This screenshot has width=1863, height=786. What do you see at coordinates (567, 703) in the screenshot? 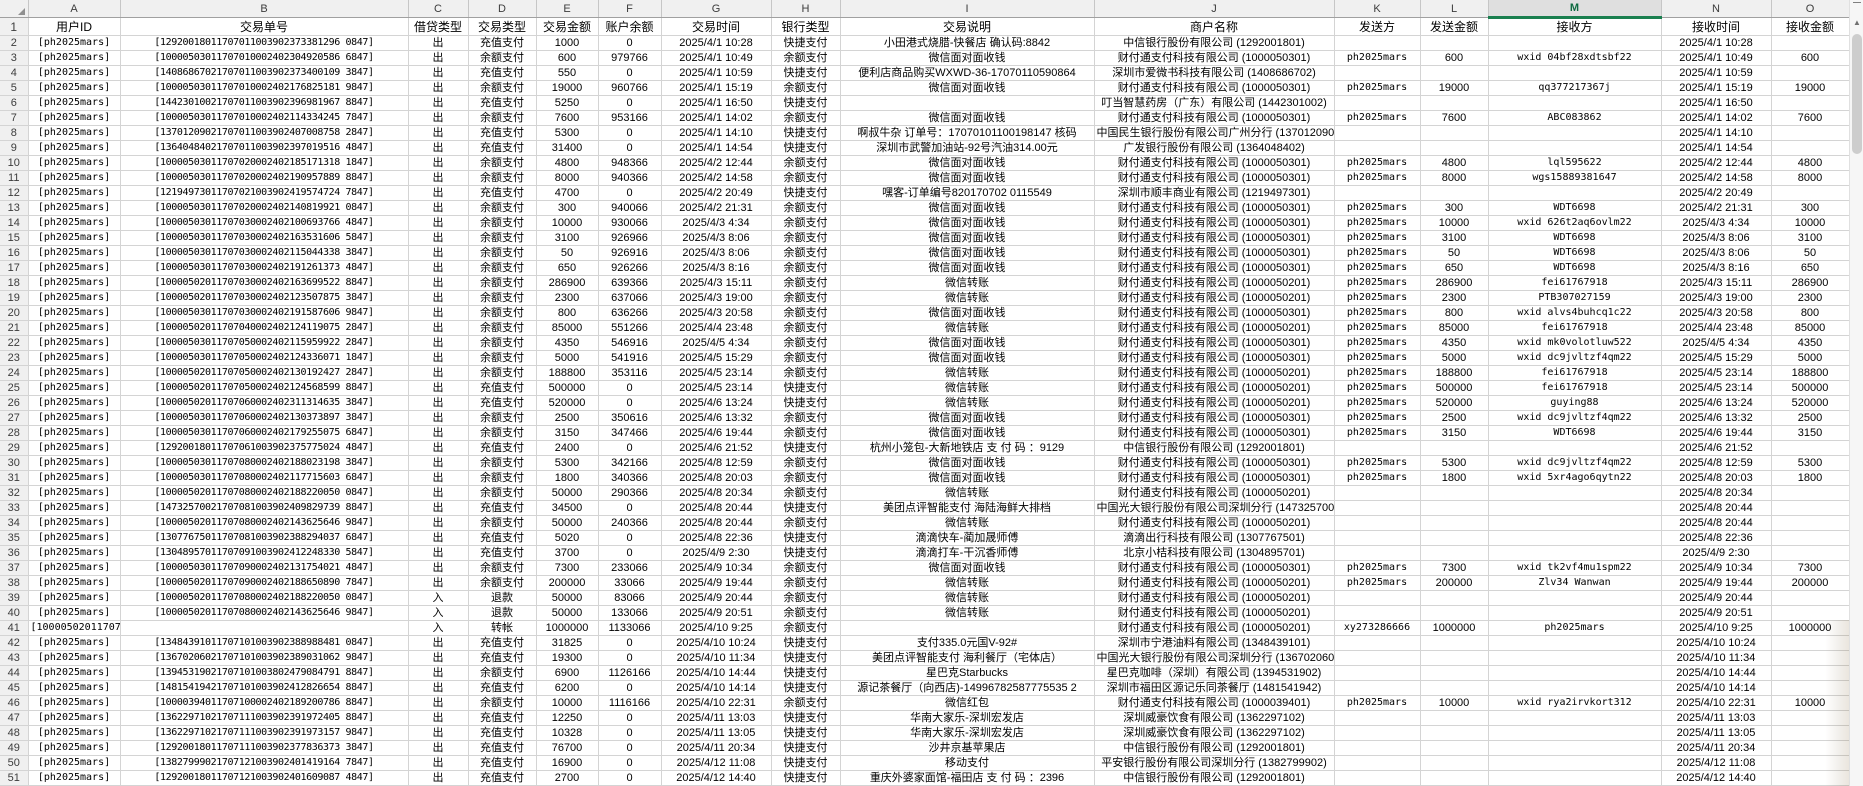
I see `cell-transaction-amount: 10000` at bounding box center [567, 703].